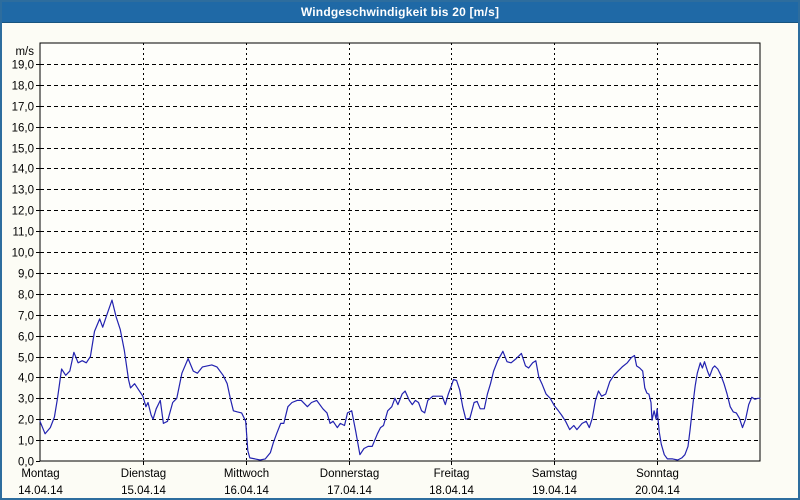  Describe the element at coordinates (143, 491) in the screenshot. I see `x-axis-date-label: 15.04.14` at that location.